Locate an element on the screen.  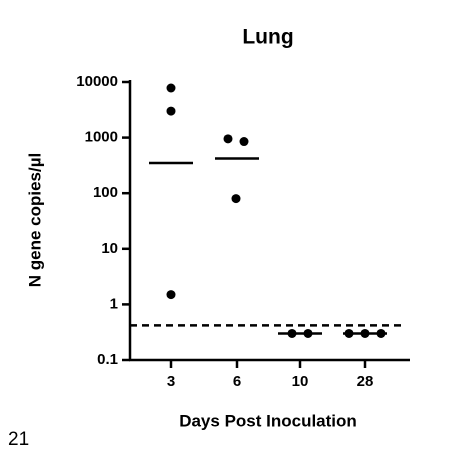
y-axis-label: N gene copies/µl is located at coordinates (34, 220).